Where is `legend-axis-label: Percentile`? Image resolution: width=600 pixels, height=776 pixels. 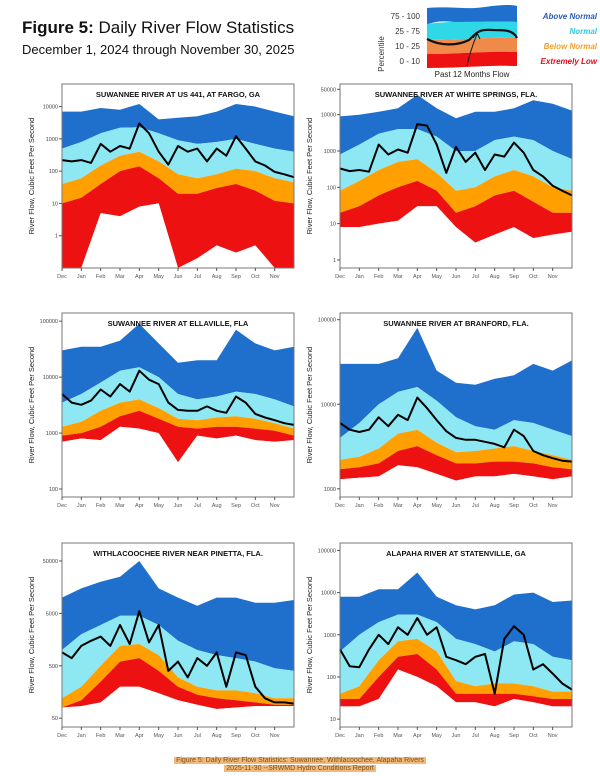 legend-axis-label: Percentile is located at coordinates (381, 54).